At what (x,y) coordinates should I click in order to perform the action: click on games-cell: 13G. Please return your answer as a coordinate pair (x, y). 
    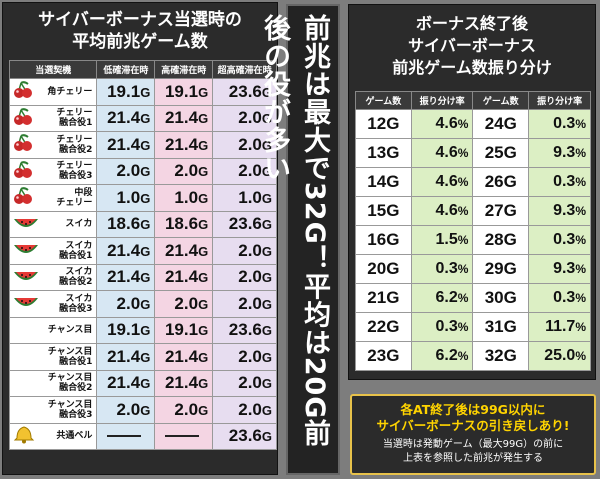
    Looking at the image, I should click on (383, 153).